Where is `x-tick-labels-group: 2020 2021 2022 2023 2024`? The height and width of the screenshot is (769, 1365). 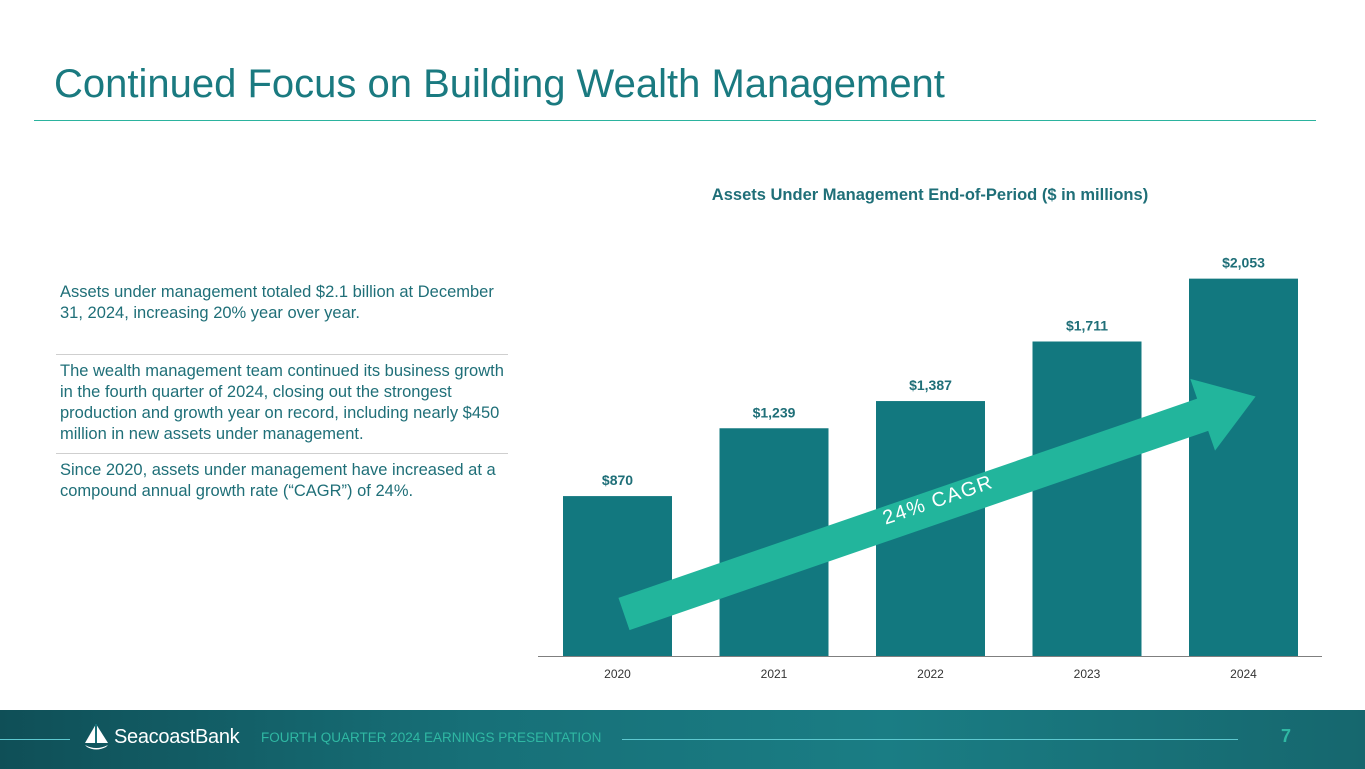
x-tick-labels-group: 2020 2021 2022 2023 2024 is located at coordinates (930, 674).